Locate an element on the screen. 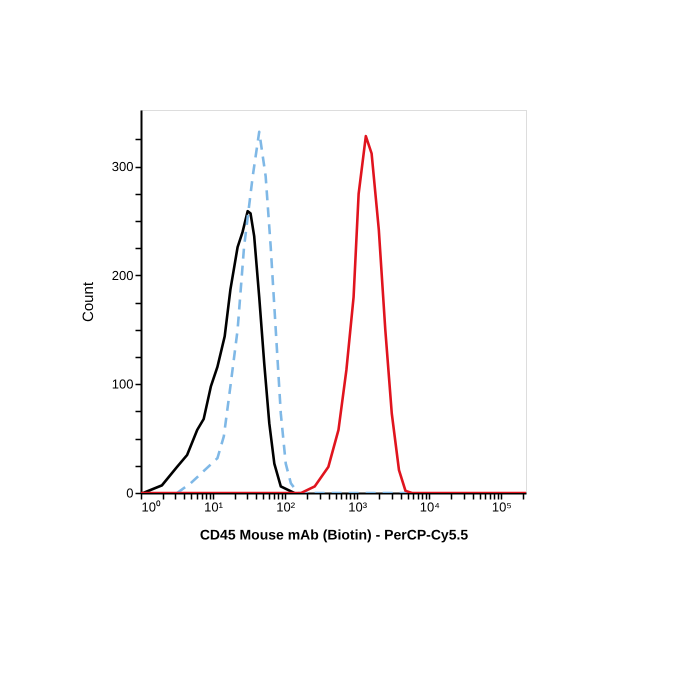 The image size is (700, 700). x-tick-label: 10³ is located at coordinates (358, 507).